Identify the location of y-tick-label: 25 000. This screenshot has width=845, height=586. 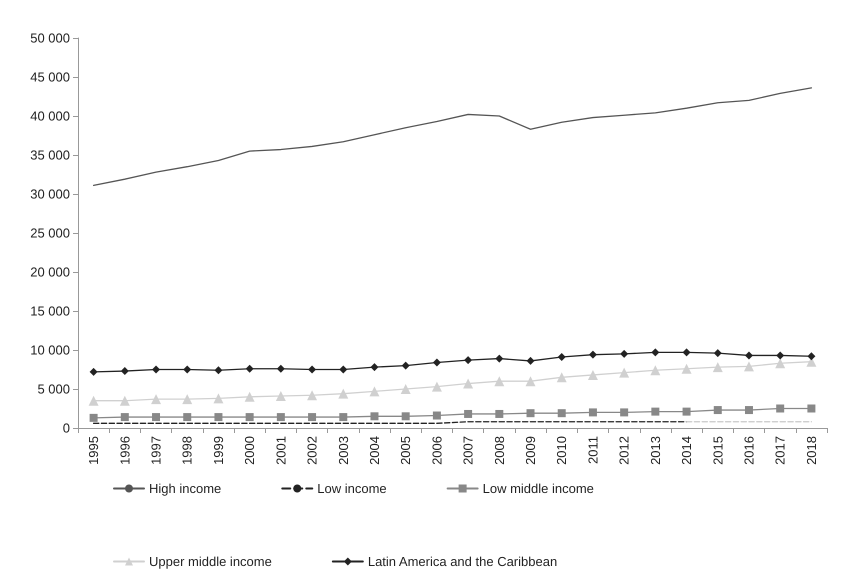
(50, 233).